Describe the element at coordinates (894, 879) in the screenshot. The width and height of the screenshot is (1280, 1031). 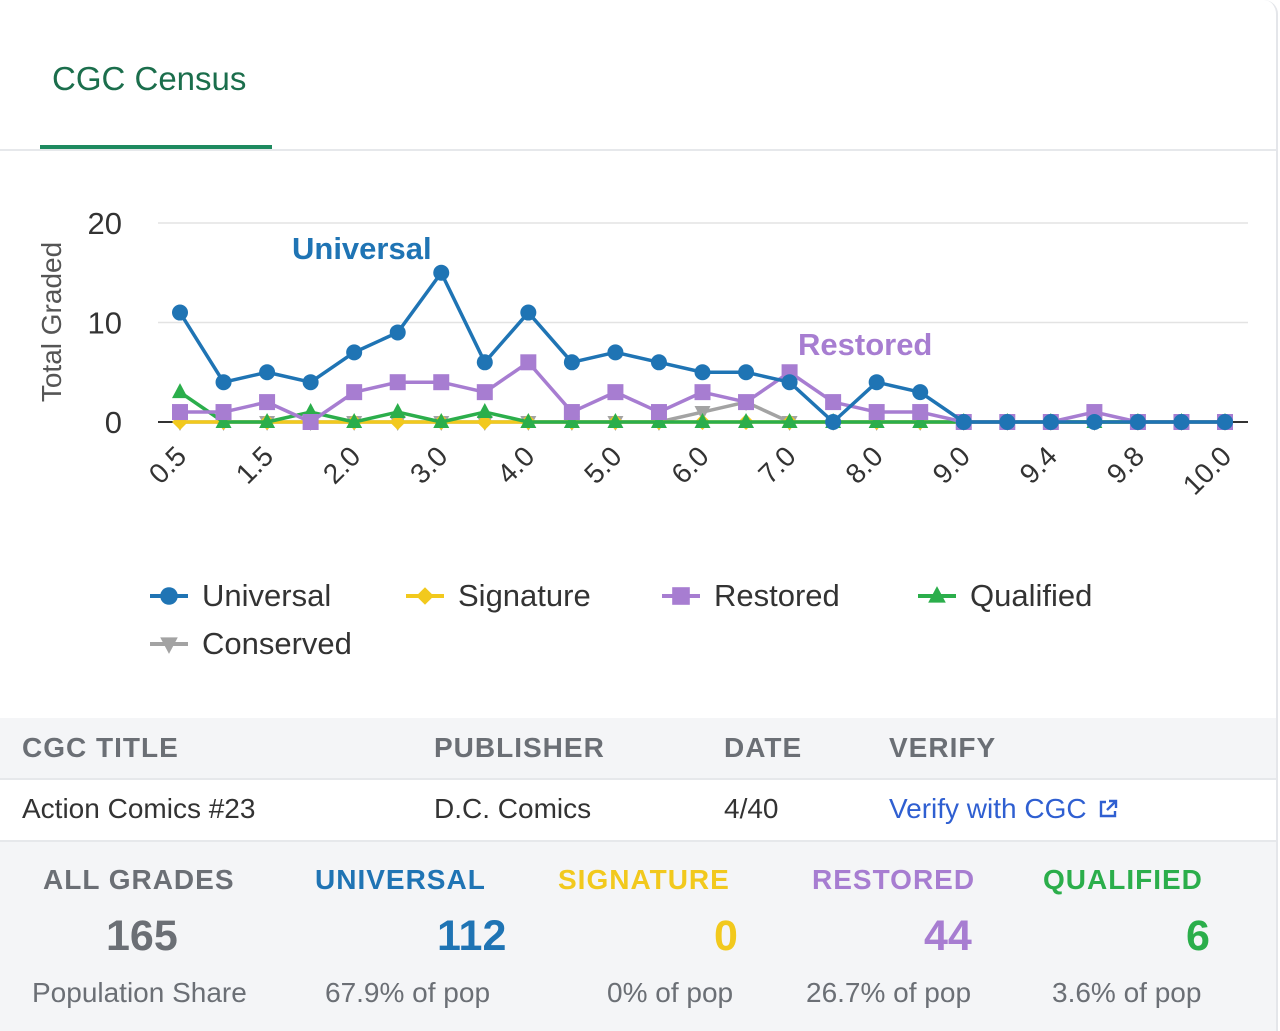
I see `stat-label: RESTORED` at that location.